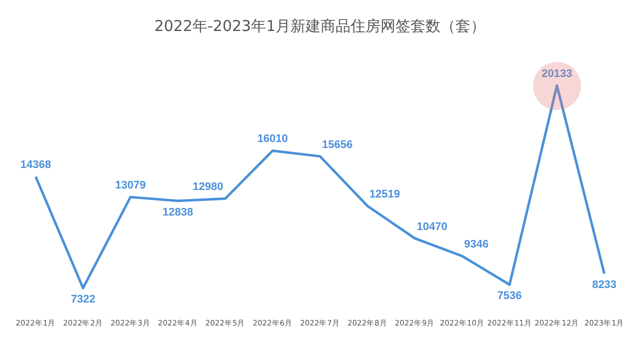 The image size is (640, 338). What do you see at coordinates (432, 226) in the screenshot?
I see `data-label: 10470` at bounding box center [432, 226].